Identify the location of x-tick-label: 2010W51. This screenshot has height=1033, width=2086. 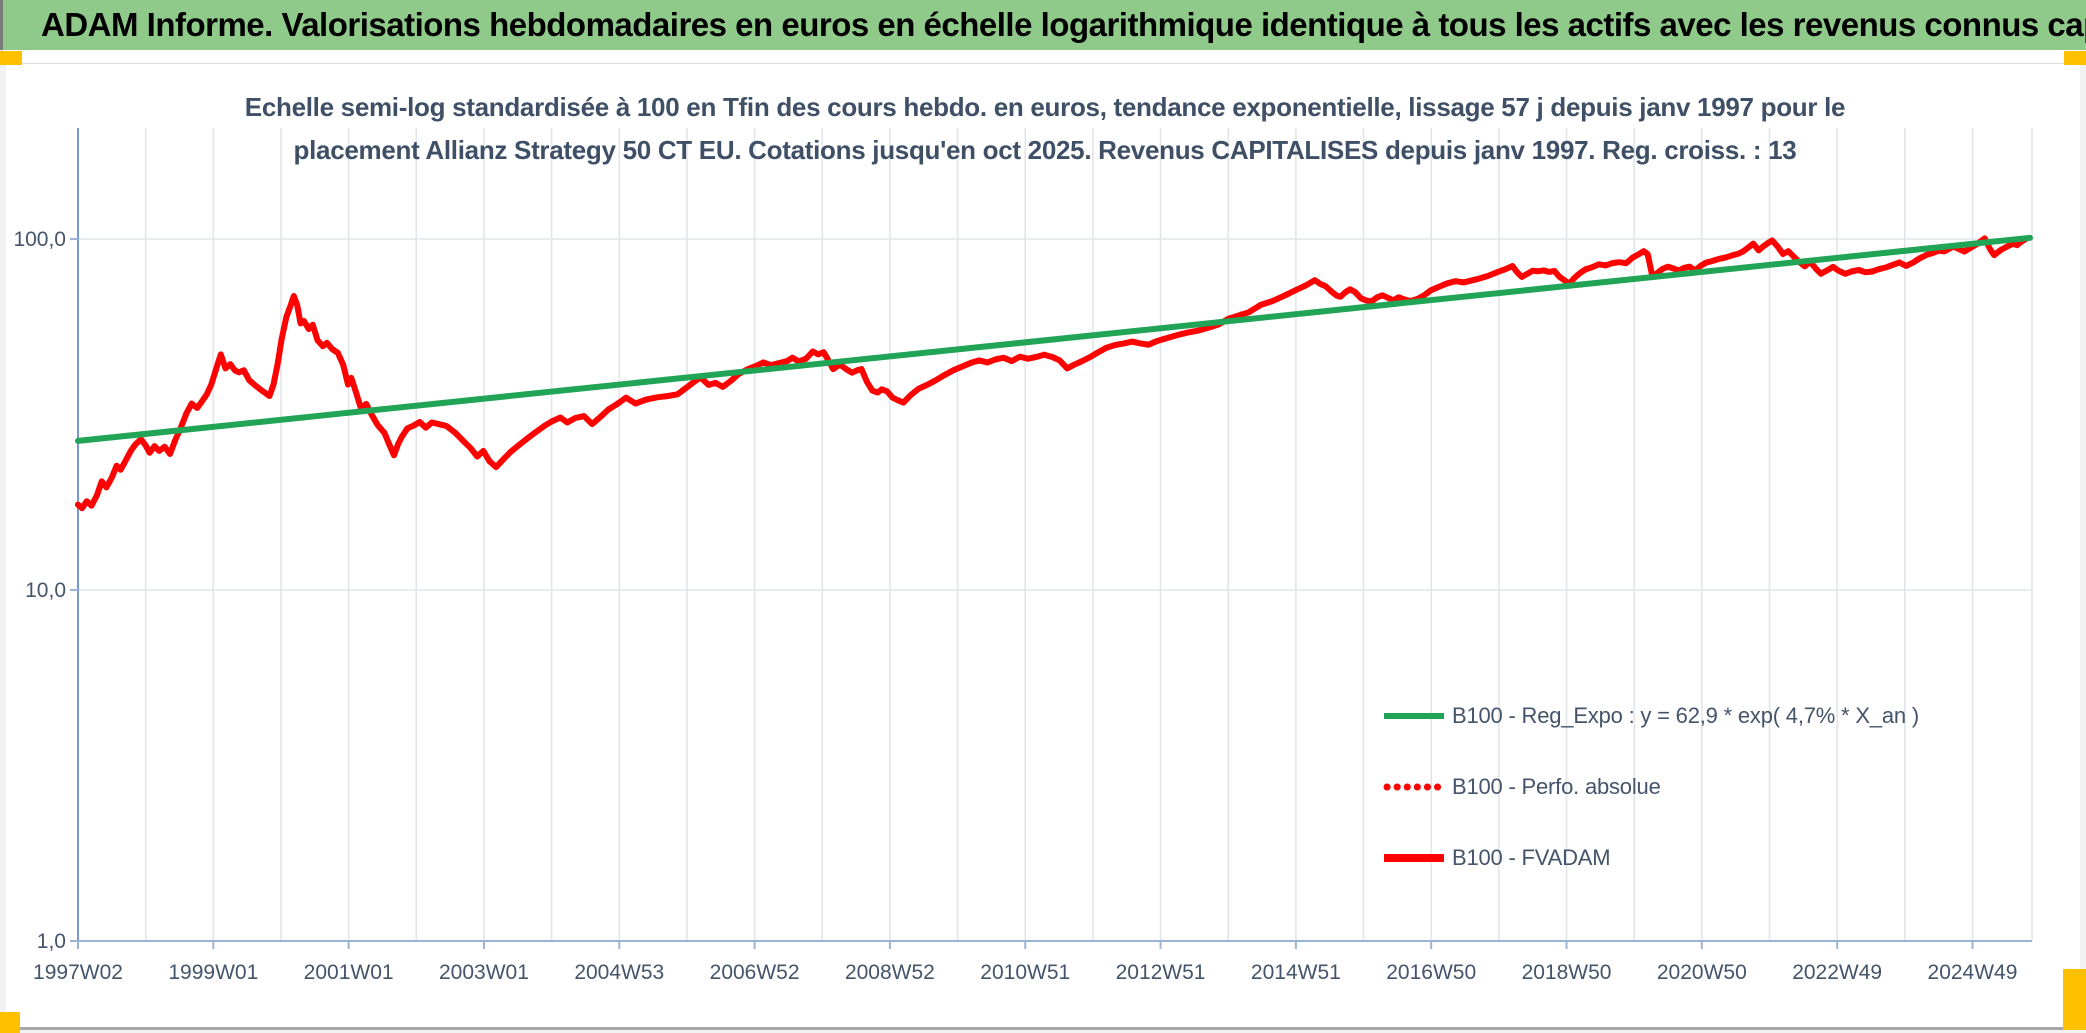
(1025, 972).